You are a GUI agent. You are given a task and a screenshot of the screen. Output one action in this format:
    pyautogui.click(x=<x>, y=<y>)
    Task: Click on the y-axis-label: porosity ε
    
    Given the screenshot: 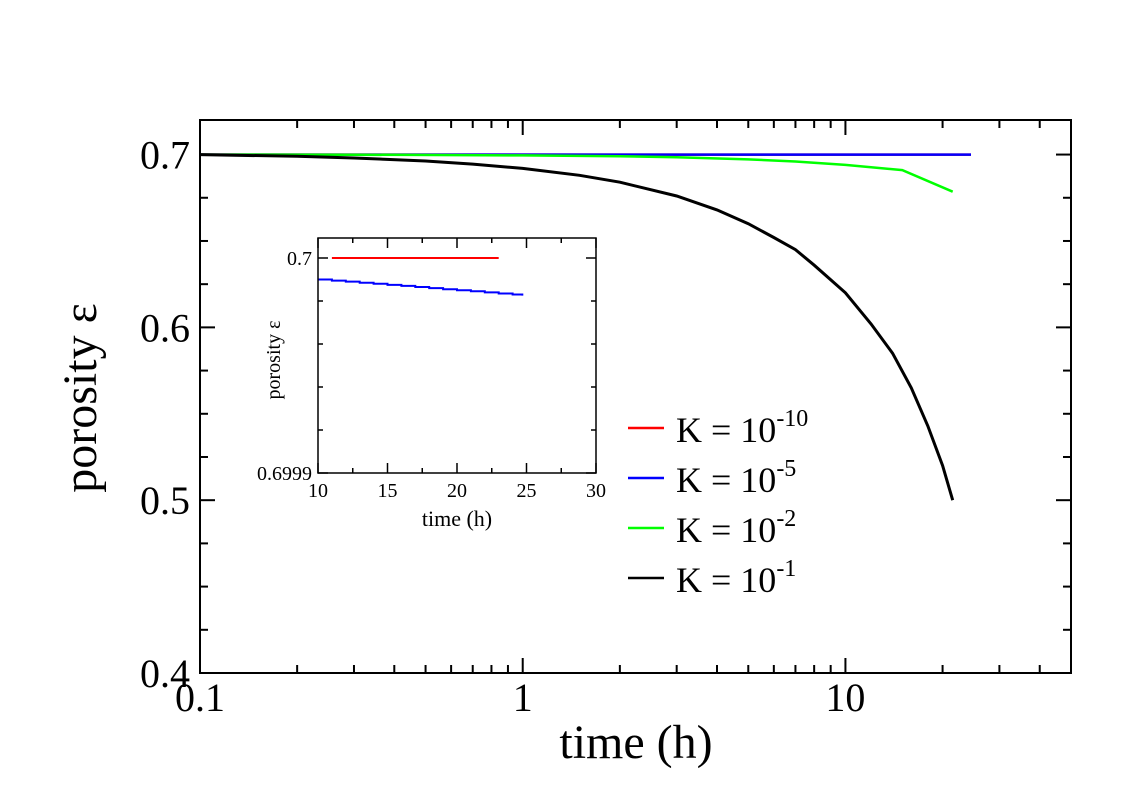 What is the action you would take?
    pyautogui.click(x=80, y=398)
    